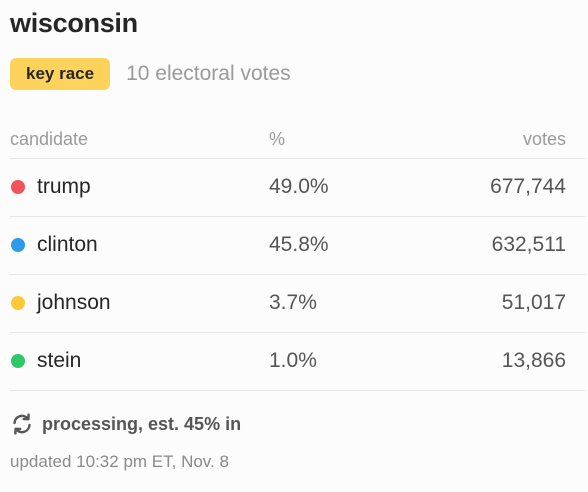  What do you see at coordinates (528, 186) in the screenshot?
I see `votes-cell: 677,744` at bounding box center [528, 186].